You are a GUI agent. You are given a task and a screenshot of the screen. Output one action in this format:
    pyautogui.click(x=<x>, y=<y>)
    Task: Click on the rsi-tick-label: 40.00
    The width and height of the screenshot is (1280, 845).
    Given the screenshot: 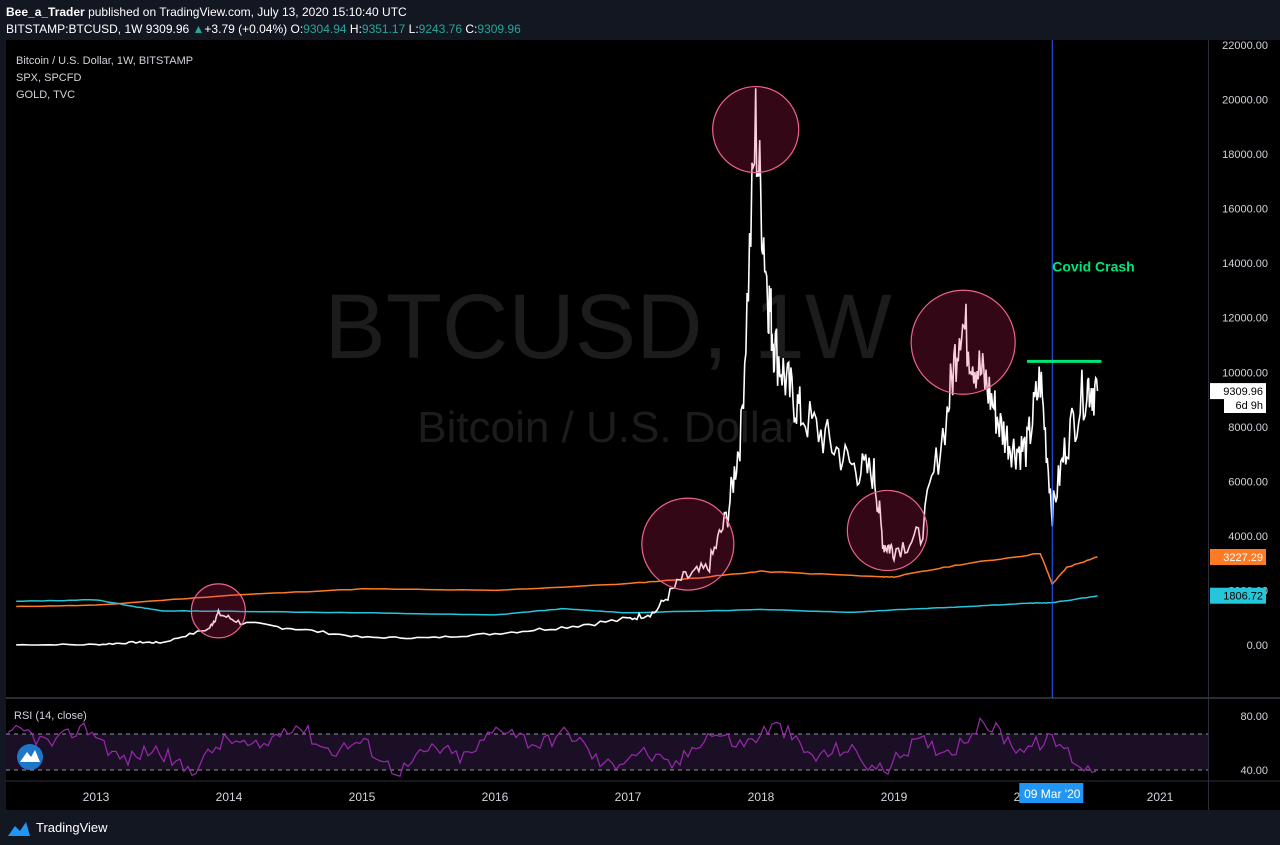 What is the action you would take?
    pyautogui.click(x=1254, y=771)
    